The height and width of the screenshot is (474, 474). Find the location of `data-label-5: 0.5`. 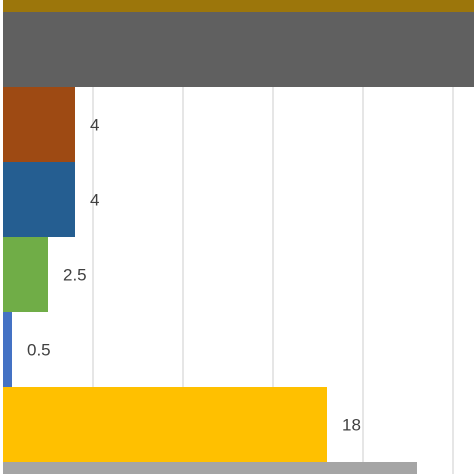

data-label-5: 0.5 is located at coordinates (39, 350).